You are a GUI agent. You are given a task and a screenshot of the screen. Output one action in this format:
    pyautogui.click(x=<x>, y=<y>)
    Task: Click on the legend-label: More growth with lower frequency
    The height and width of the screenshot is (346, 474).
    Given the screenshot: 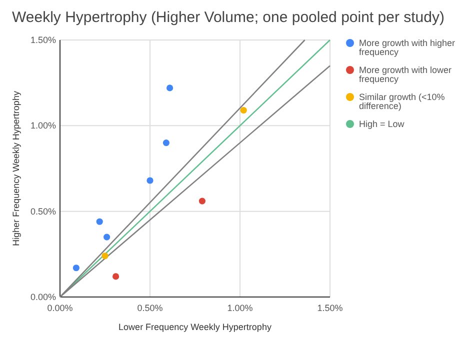 What is the action you would take?
    pyautogui.click(x=405, y=74)
    